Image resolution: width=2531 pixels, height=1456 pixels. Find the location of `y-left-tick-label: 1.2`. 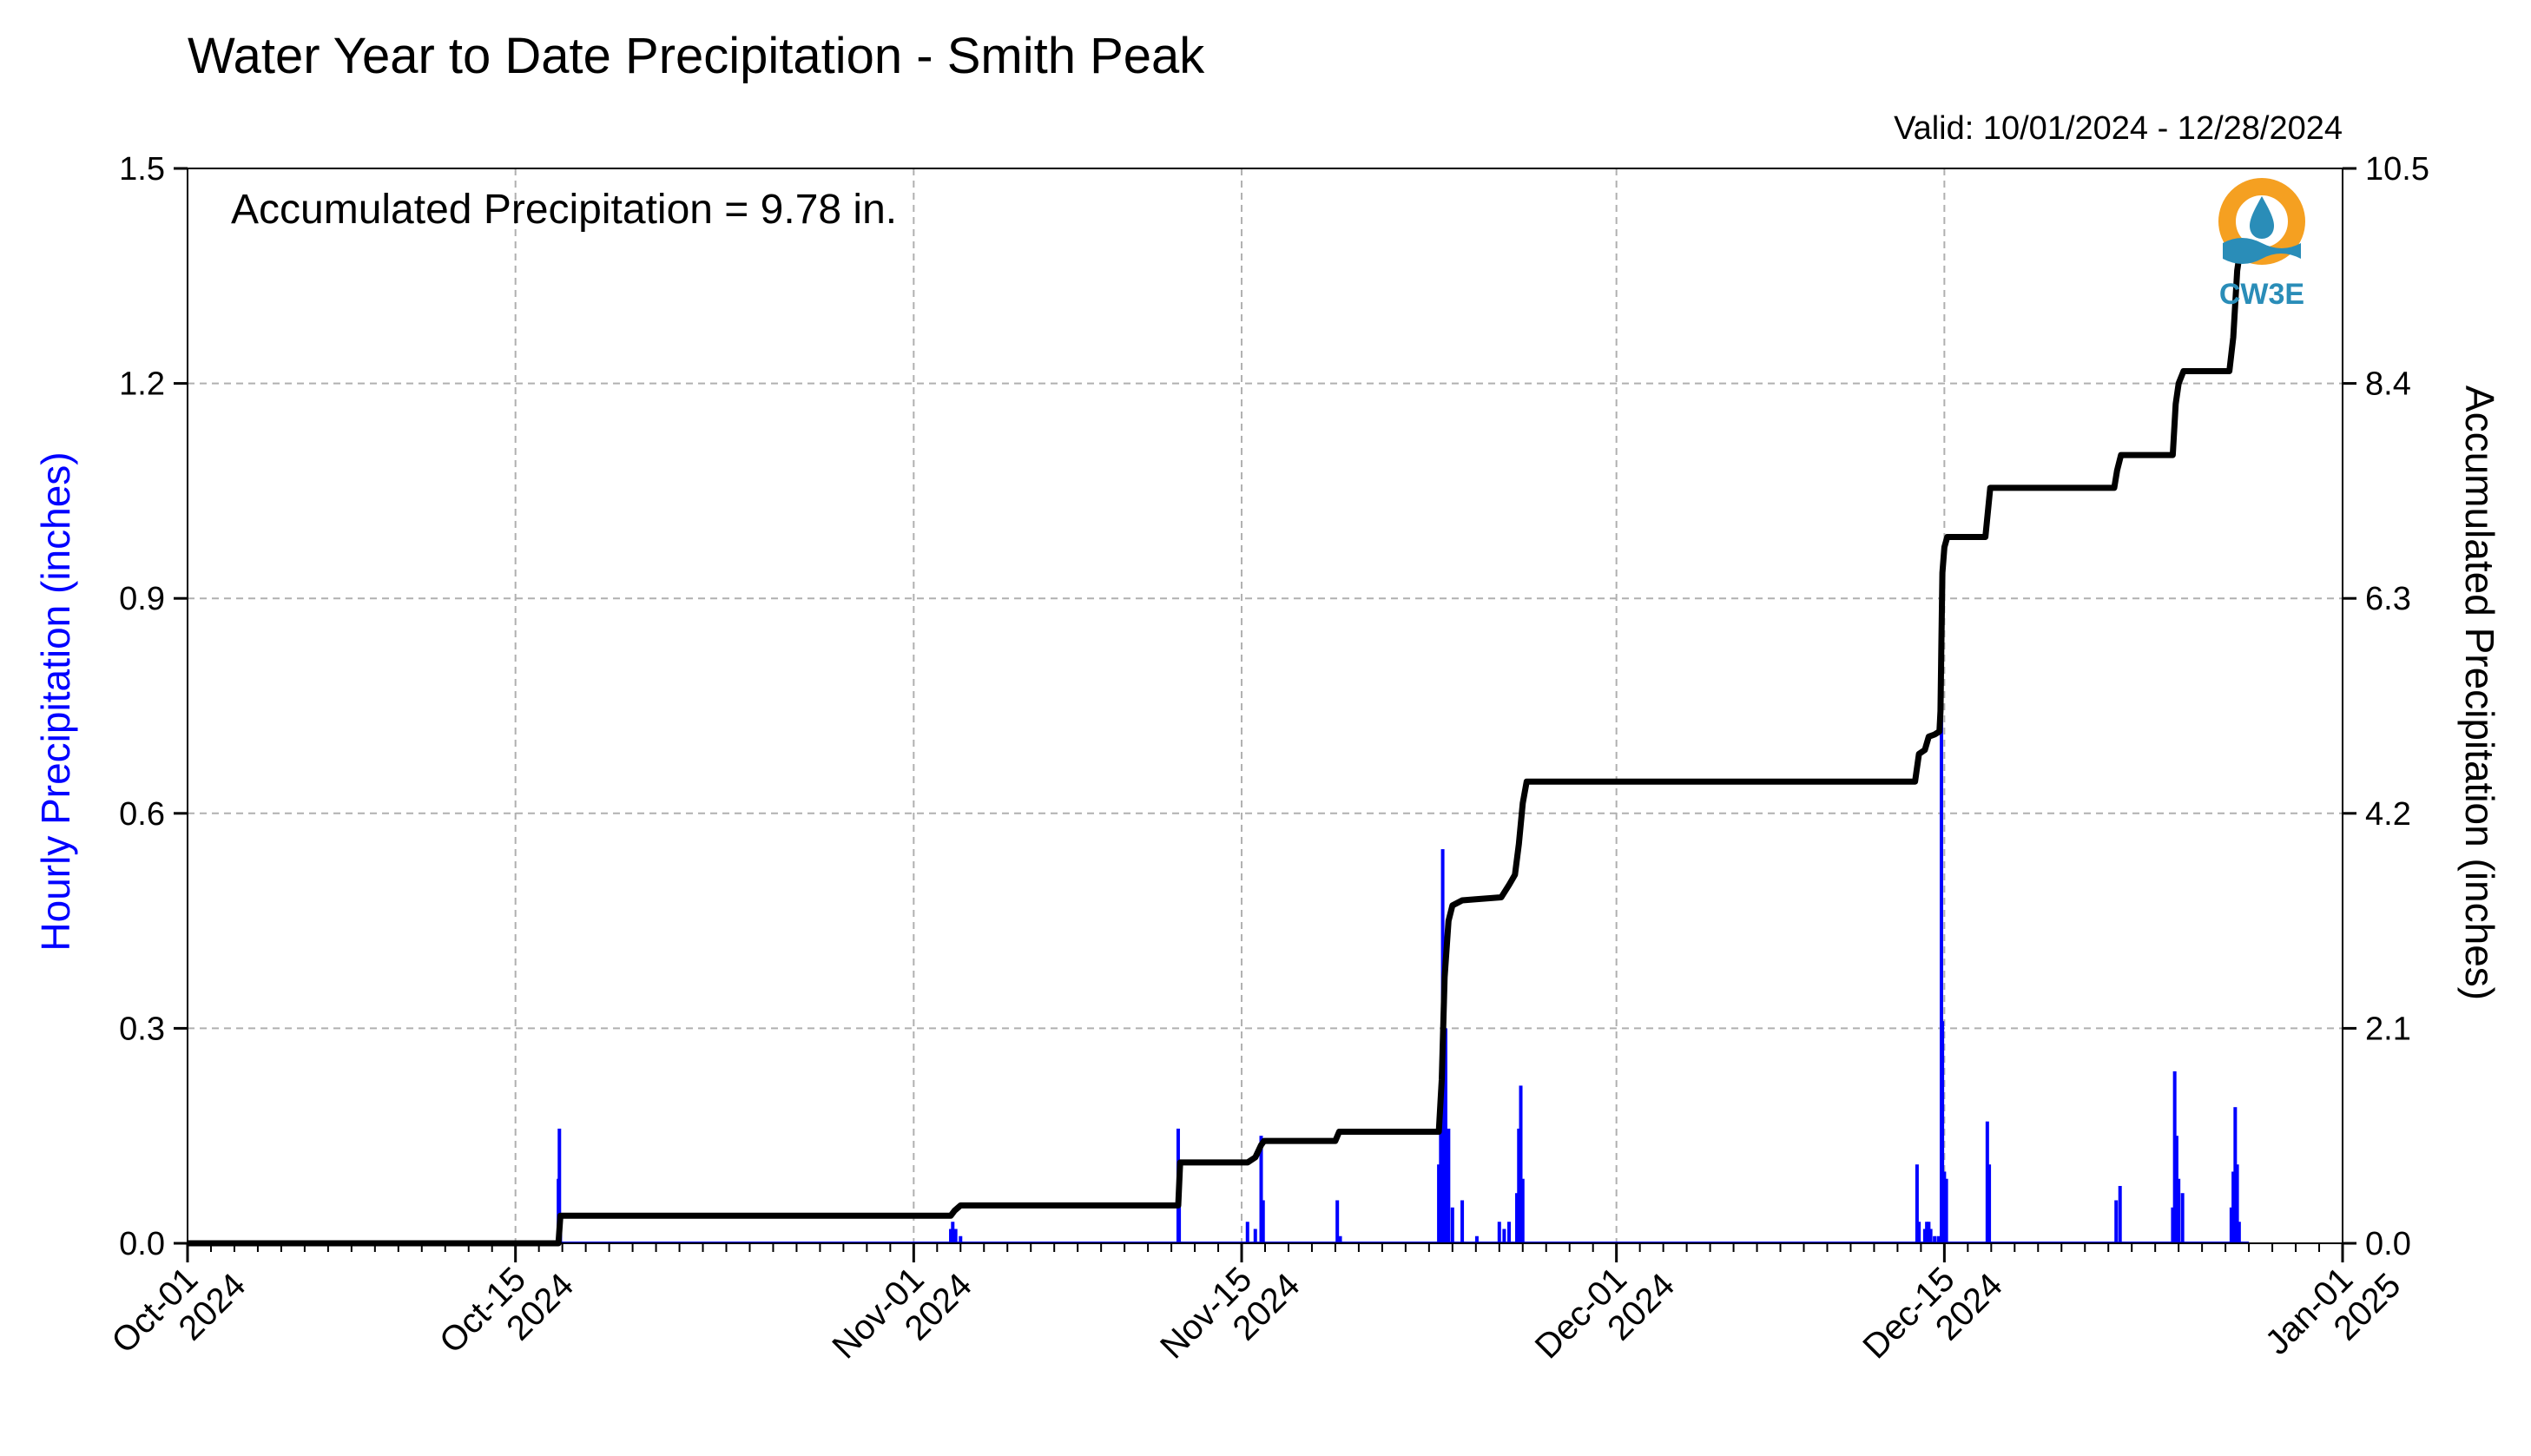

y-left-tick-label: 1.2 is located at coordinates (142, 384).